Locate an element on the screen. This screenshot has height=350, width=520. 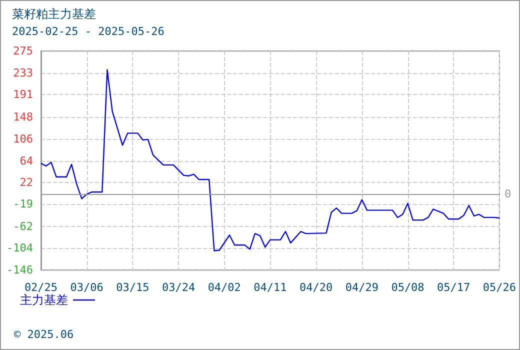
y-tick-label: -104 is located at coordinates (20, 248).